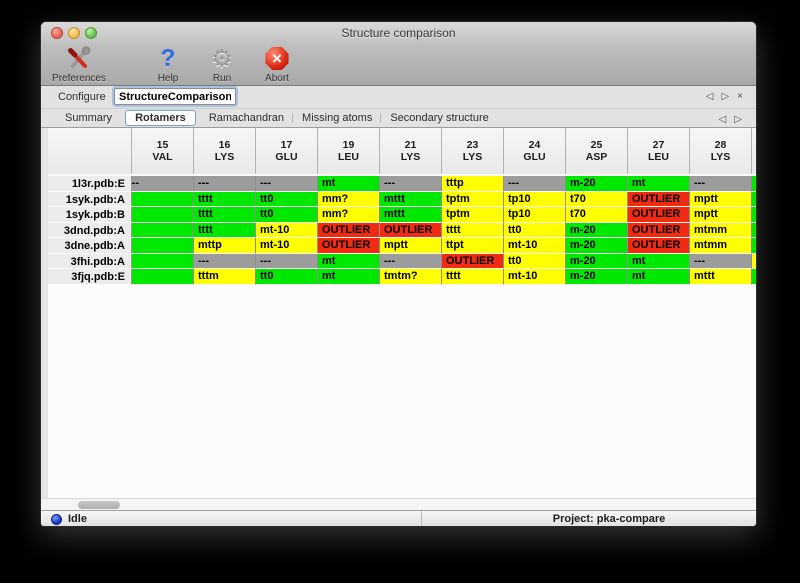 The height and width of the screenshot is (583, 800). I want to click on column-header: 19 LEU, so click(349, 151).